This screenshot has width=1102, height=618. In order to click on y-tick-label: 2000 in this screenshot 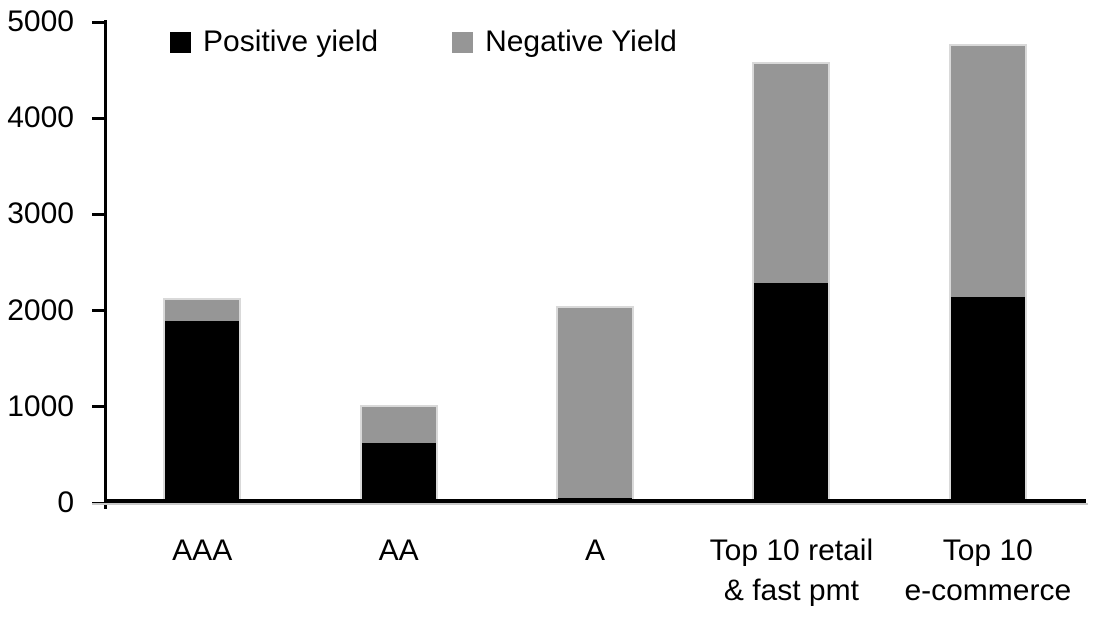, I will do `click(40, 310)`.